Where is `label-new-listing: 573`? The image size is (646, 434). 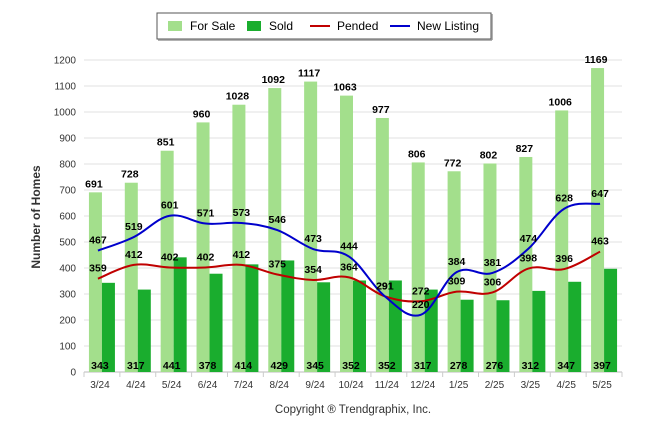 label-new-listing: 573 is located at coordinates (242, 213).